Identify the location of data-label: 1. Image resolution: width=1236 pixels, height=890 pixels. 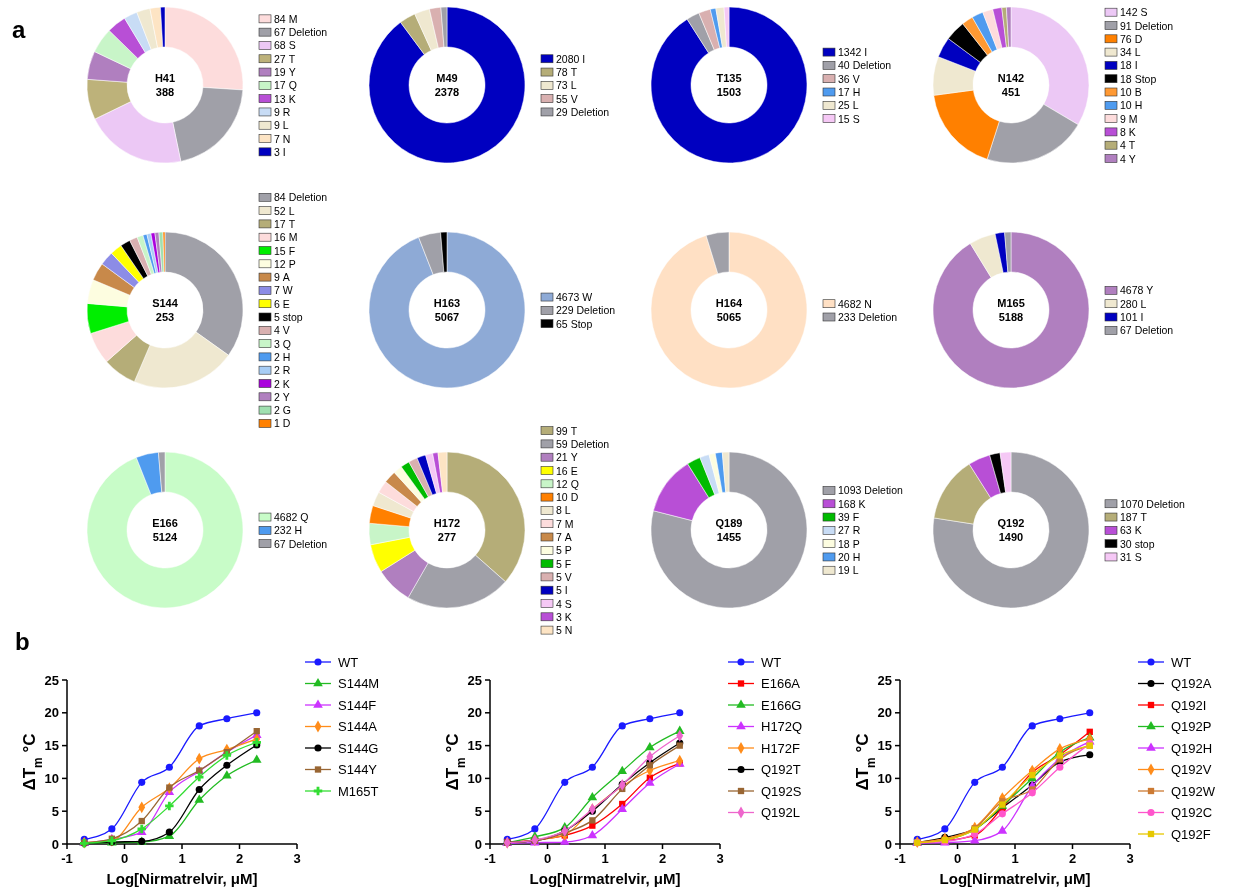
(277, 423).